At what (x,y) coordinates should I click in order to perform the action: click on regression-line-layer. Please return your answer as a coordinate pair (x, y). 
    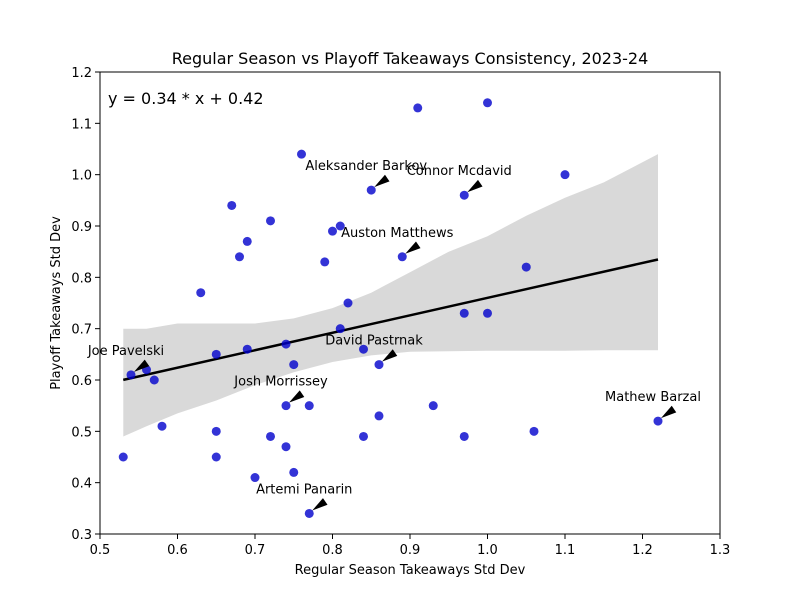
    Looking at the image, I should click on (390, 320).